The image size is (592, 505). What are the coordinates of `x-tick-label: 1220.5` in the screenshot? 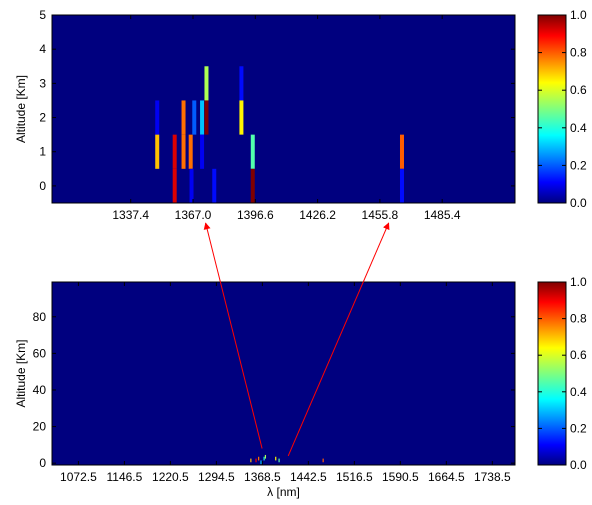 It's located at (170, 477).